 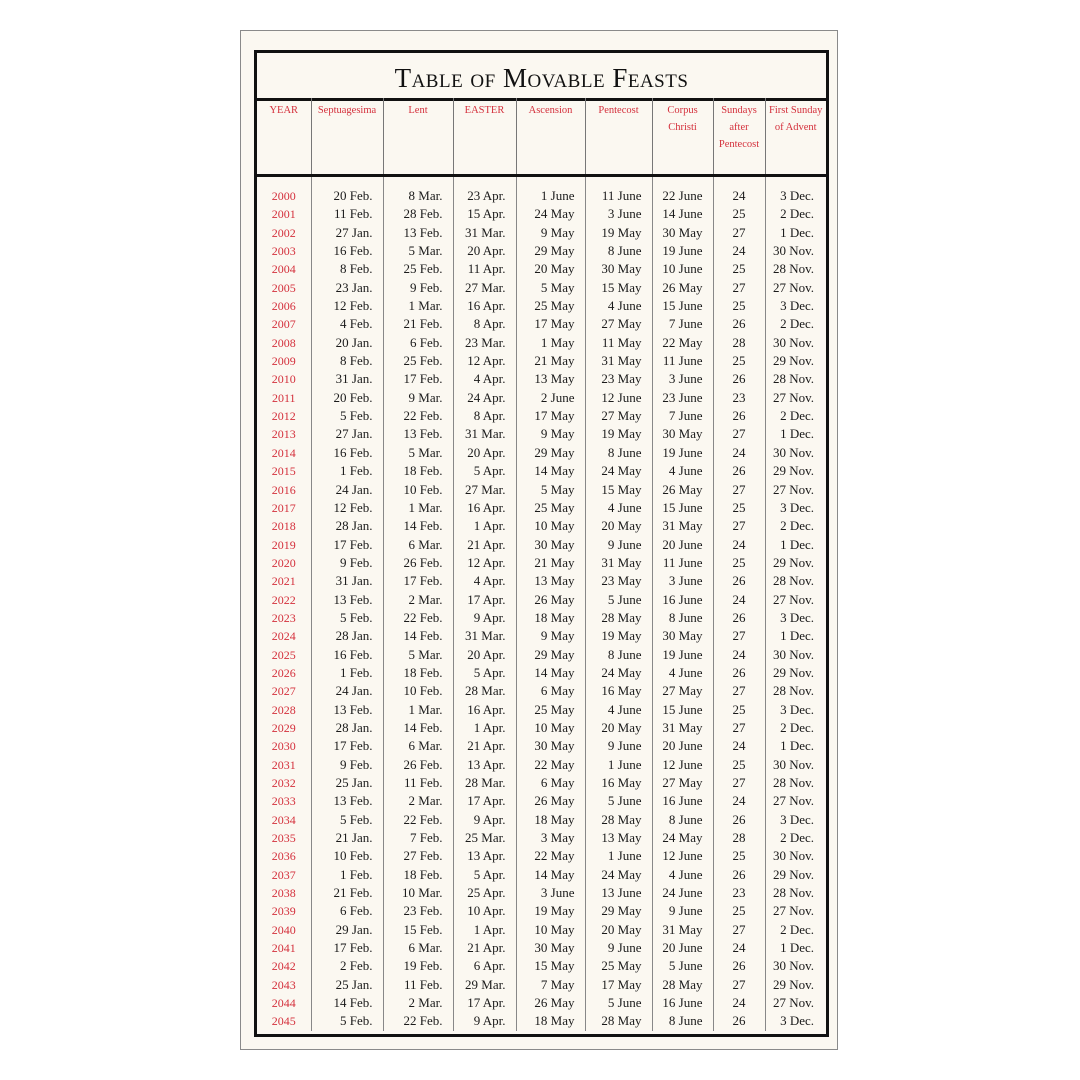 I want to click on table-cell: 17 Apr., so click(x=484, y=1003).